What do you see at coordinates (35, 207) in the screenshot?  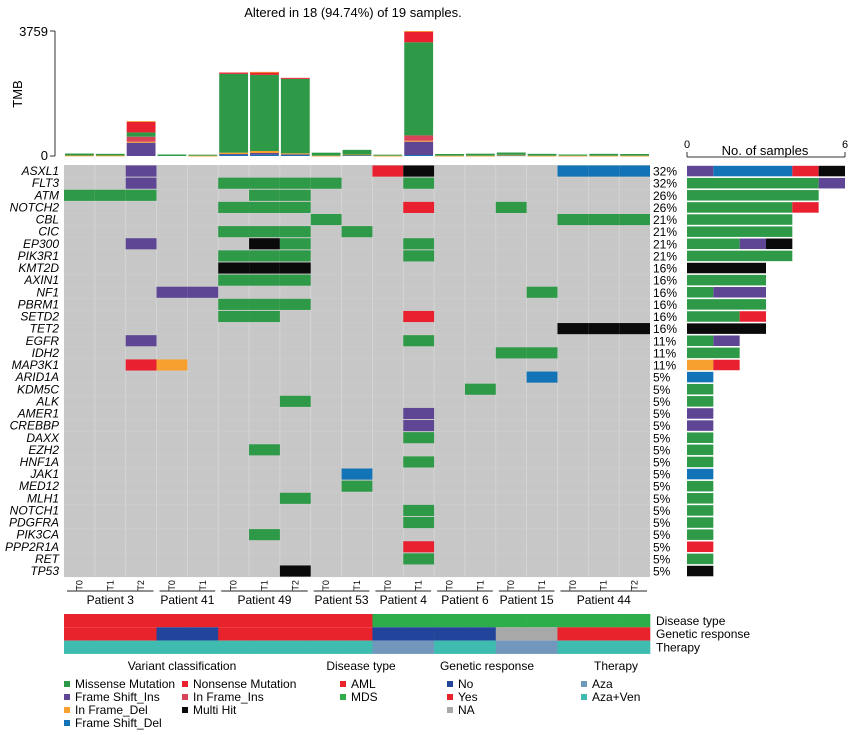 I see `gene-label: NOTCH2` at bounding box center [35, 207].